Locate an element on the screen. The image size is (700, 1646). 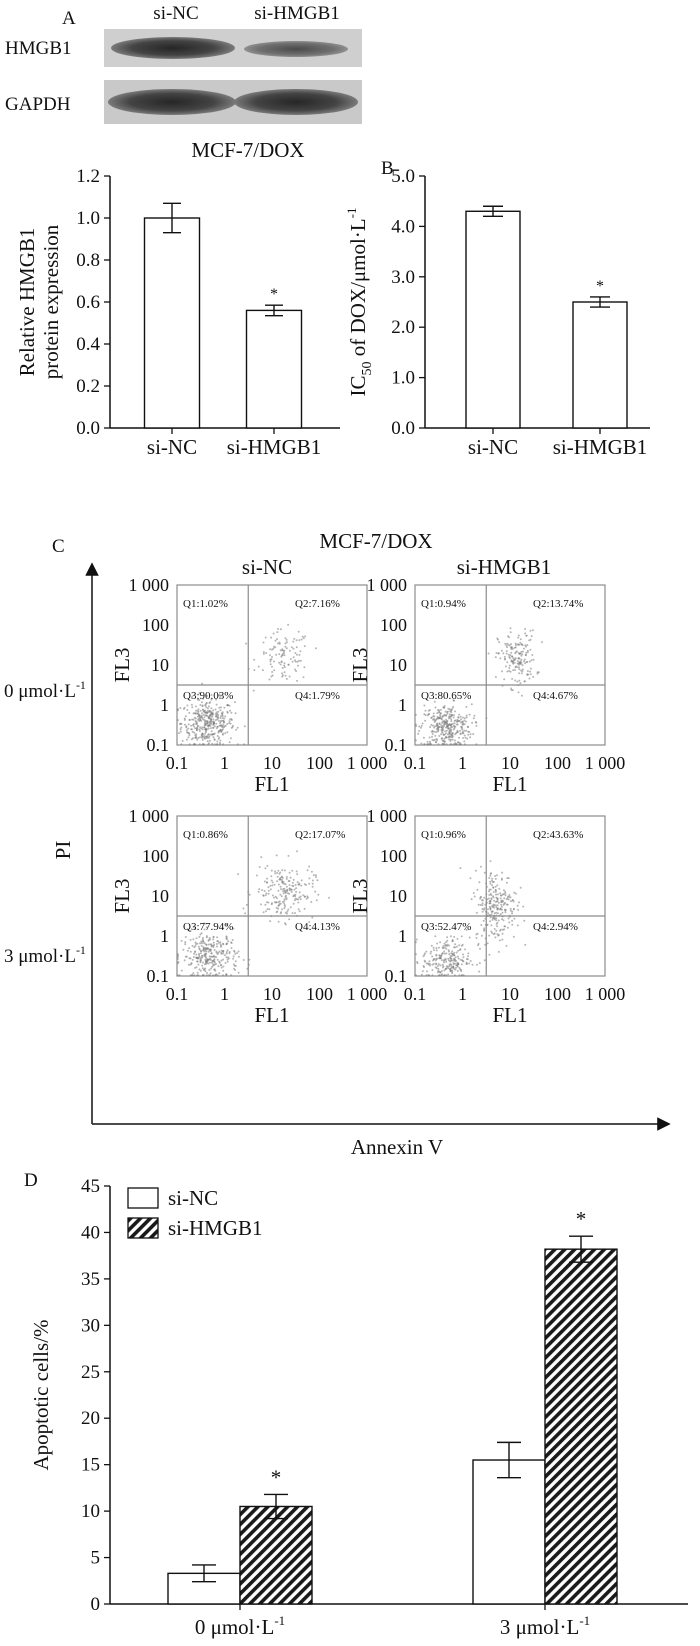
quadrant-q2-label: Q2:13.74% is located at coordinates (558, 604).